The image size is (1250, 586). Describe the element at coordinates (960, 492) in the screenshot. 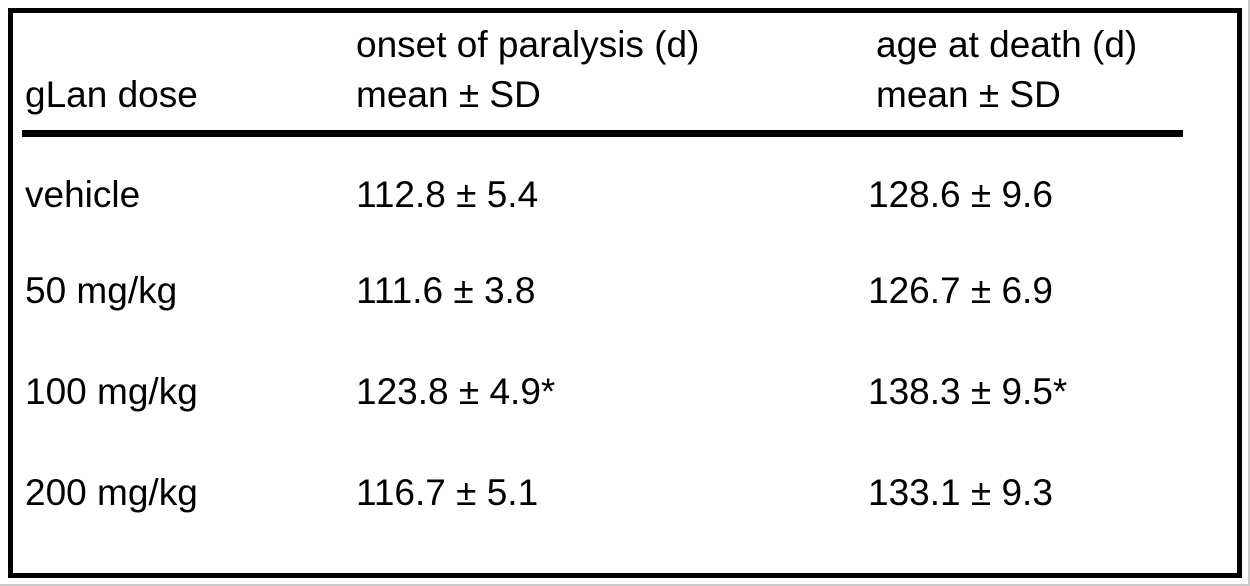

I see `cell-age-death: 133.1 ± 9.3` at that location.